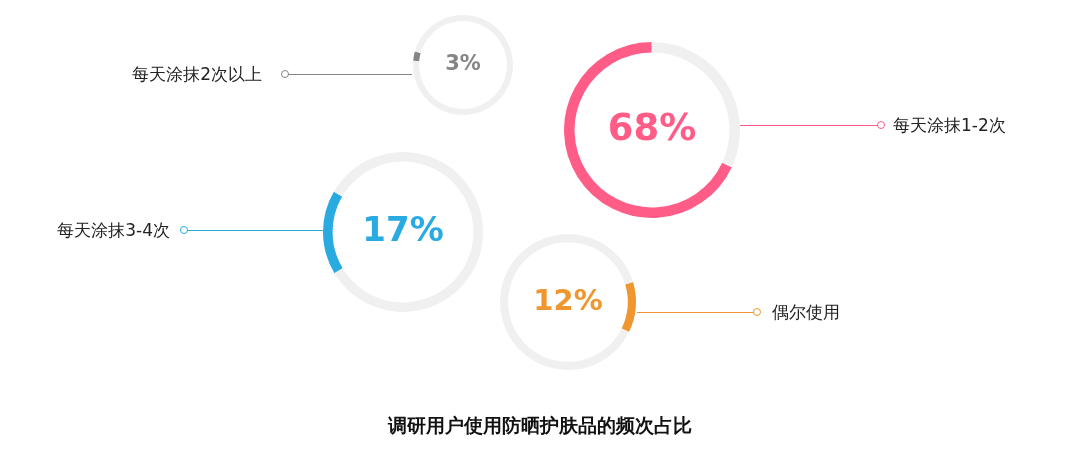  What do you see at coordinates (568, 299) in the screenshot?
I see `data-label: 12%` at bounding box center [568, 299].